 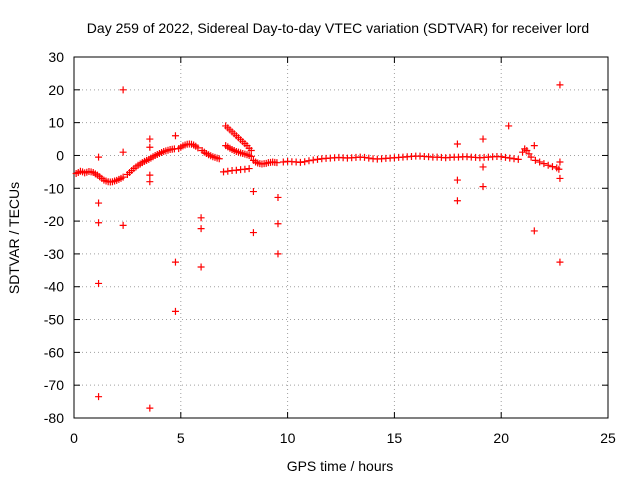 I want to click on y-tick-label: -30, so click(x=54, y=254).